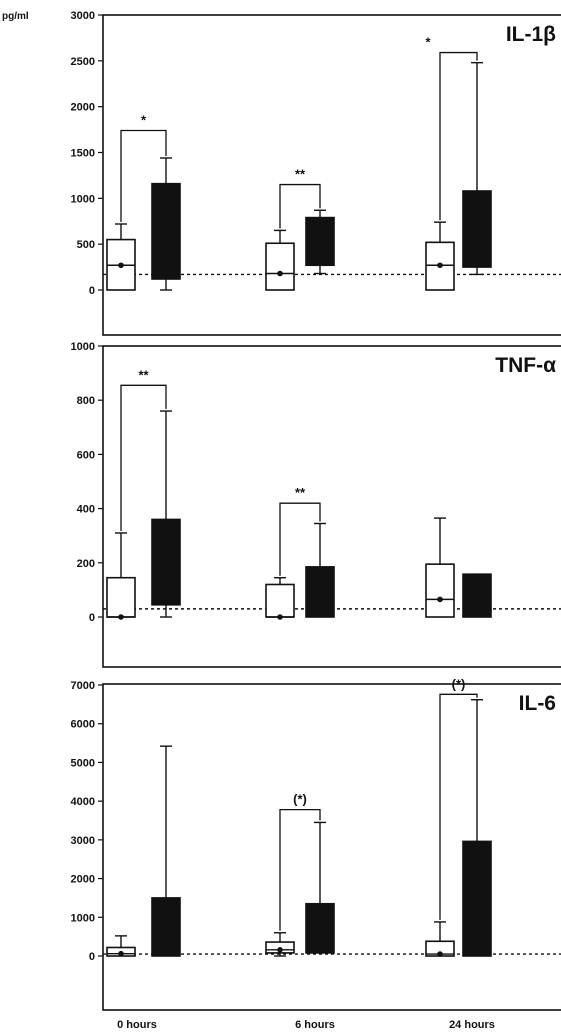  I want to click on y-tick-label: 1500, so click(83, 154).